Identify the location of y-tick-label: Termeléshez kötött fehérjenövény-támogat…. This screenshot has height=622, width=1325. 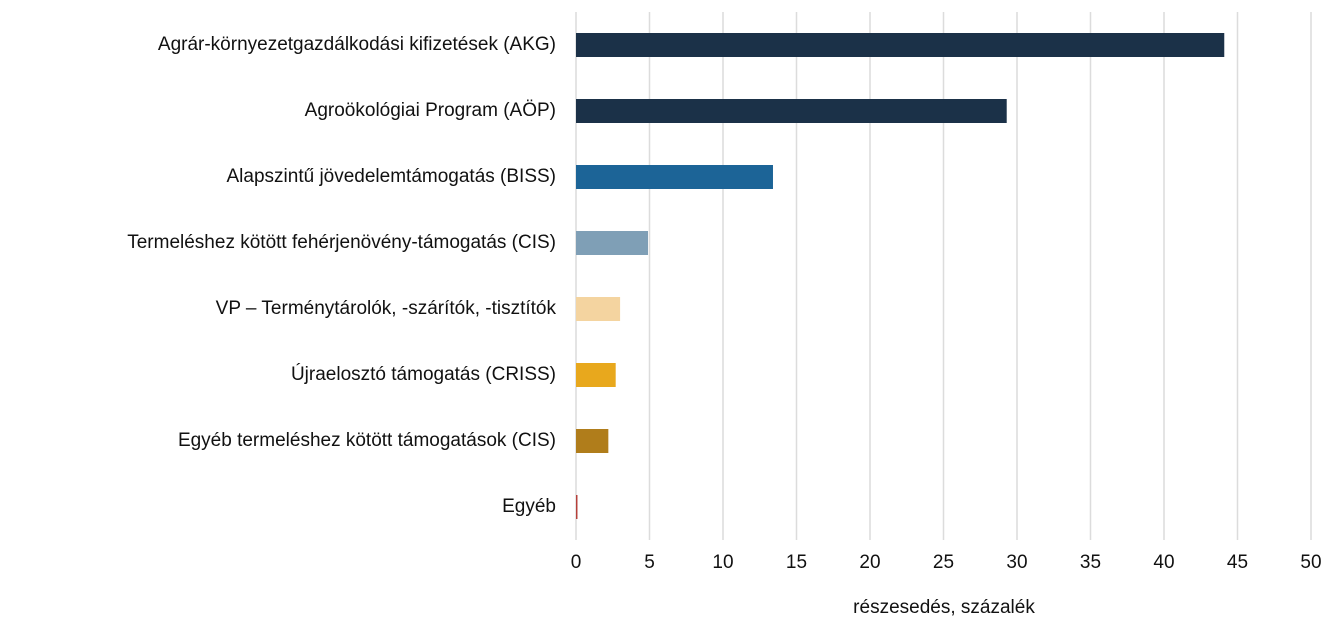
(341, 242).